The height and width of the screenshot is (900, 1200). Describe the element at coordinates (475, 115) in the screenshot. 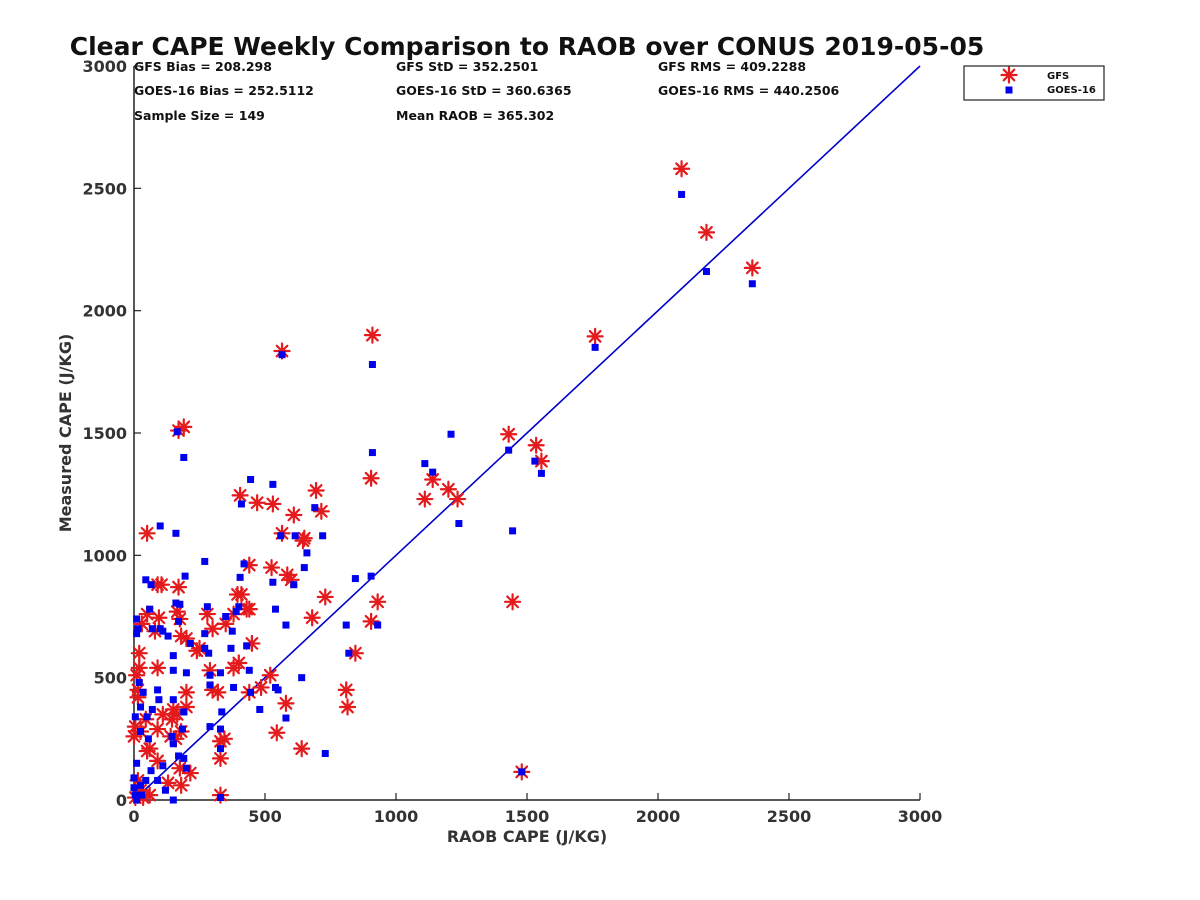

I see `stat-mean-raob: Mean RAOB = 365.302` at that location.